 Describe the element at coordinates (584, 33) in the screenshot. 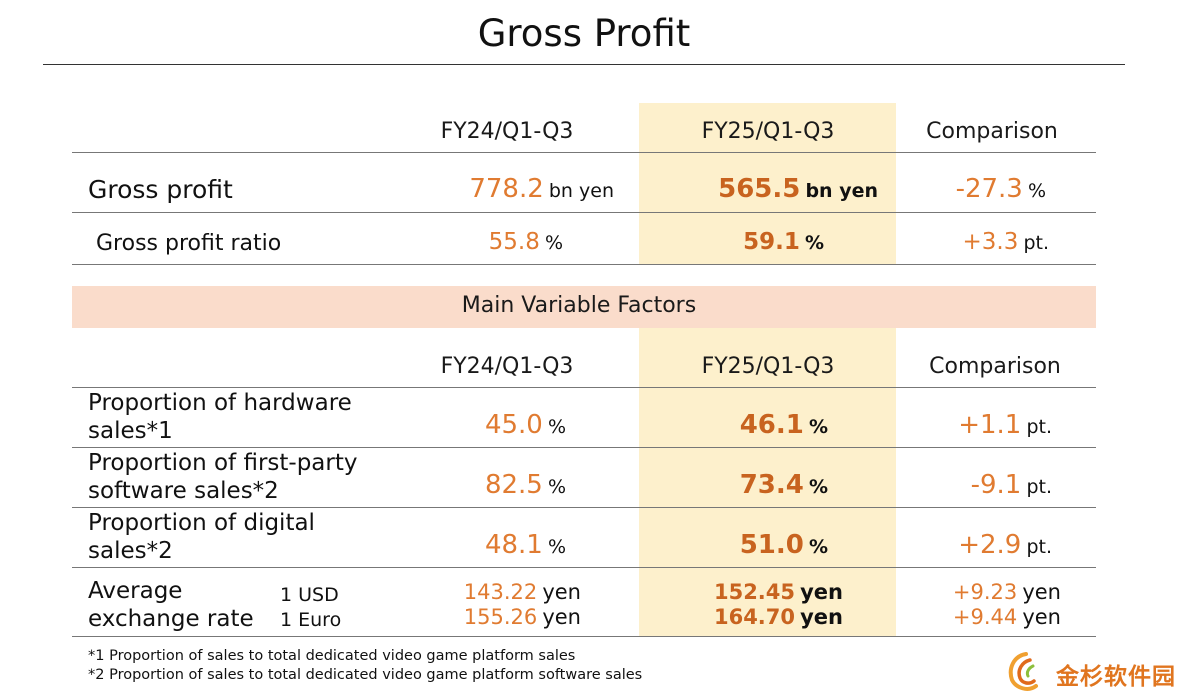

I see `page-title: Gross Profit` at that location.